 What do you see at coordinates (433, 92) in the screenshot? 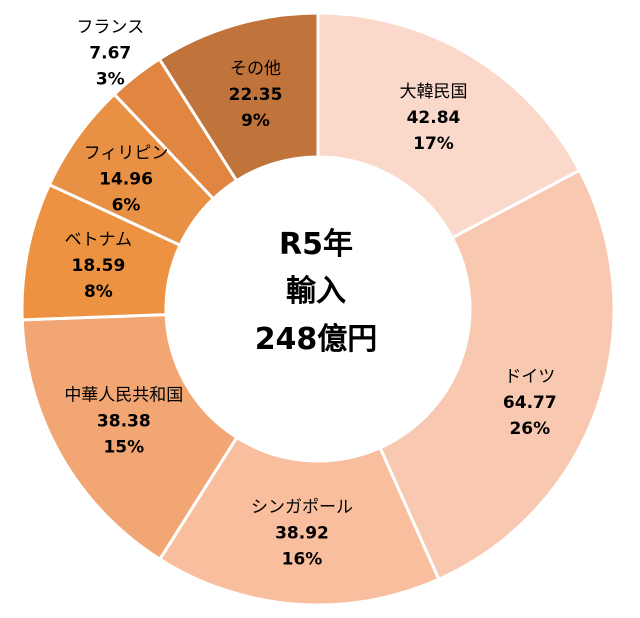
I see `slice-name: 大韓民国` at bounding box center [433, 92].